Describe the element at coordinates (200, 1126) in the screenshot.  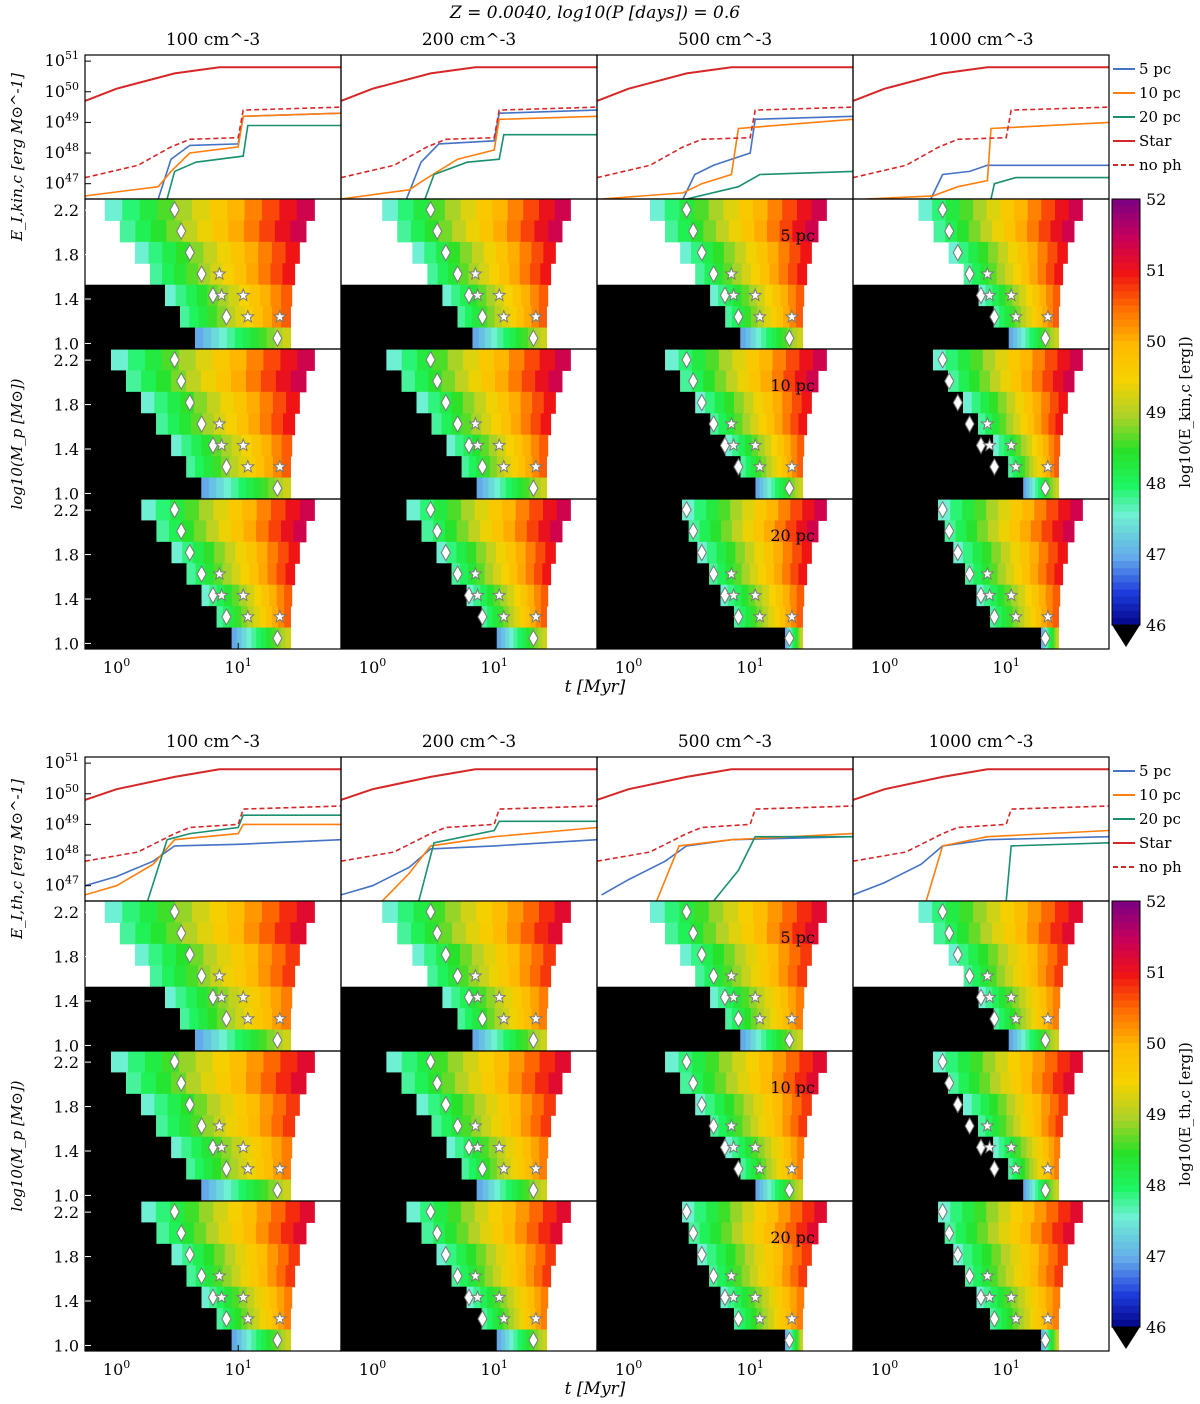
I see `heatmap-panel` at that location.